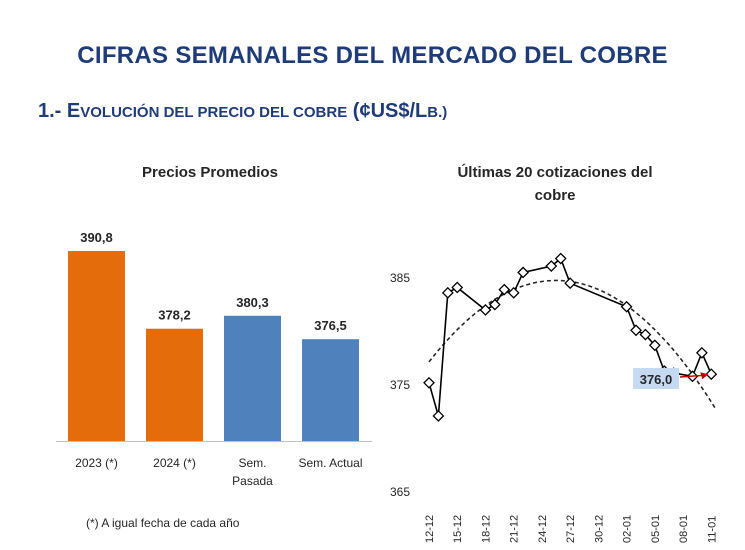 This screenshot has width=745, height=550. I want to click on y-tick-label: 375, so click(400, 385).